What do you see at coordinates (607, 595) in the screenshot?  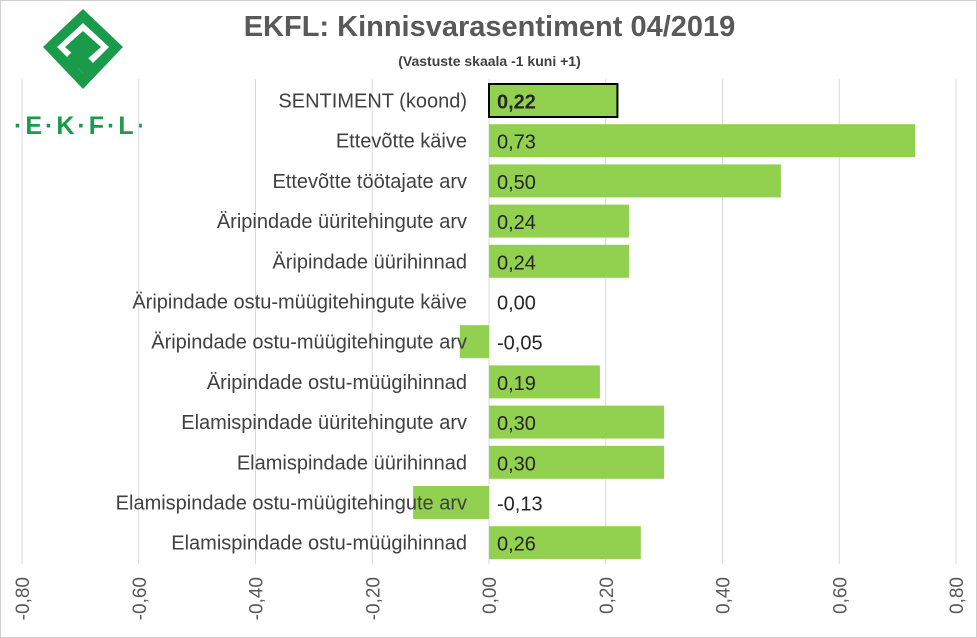 I see `x-tick-label: 0,20` at bounding box center [607, 595].